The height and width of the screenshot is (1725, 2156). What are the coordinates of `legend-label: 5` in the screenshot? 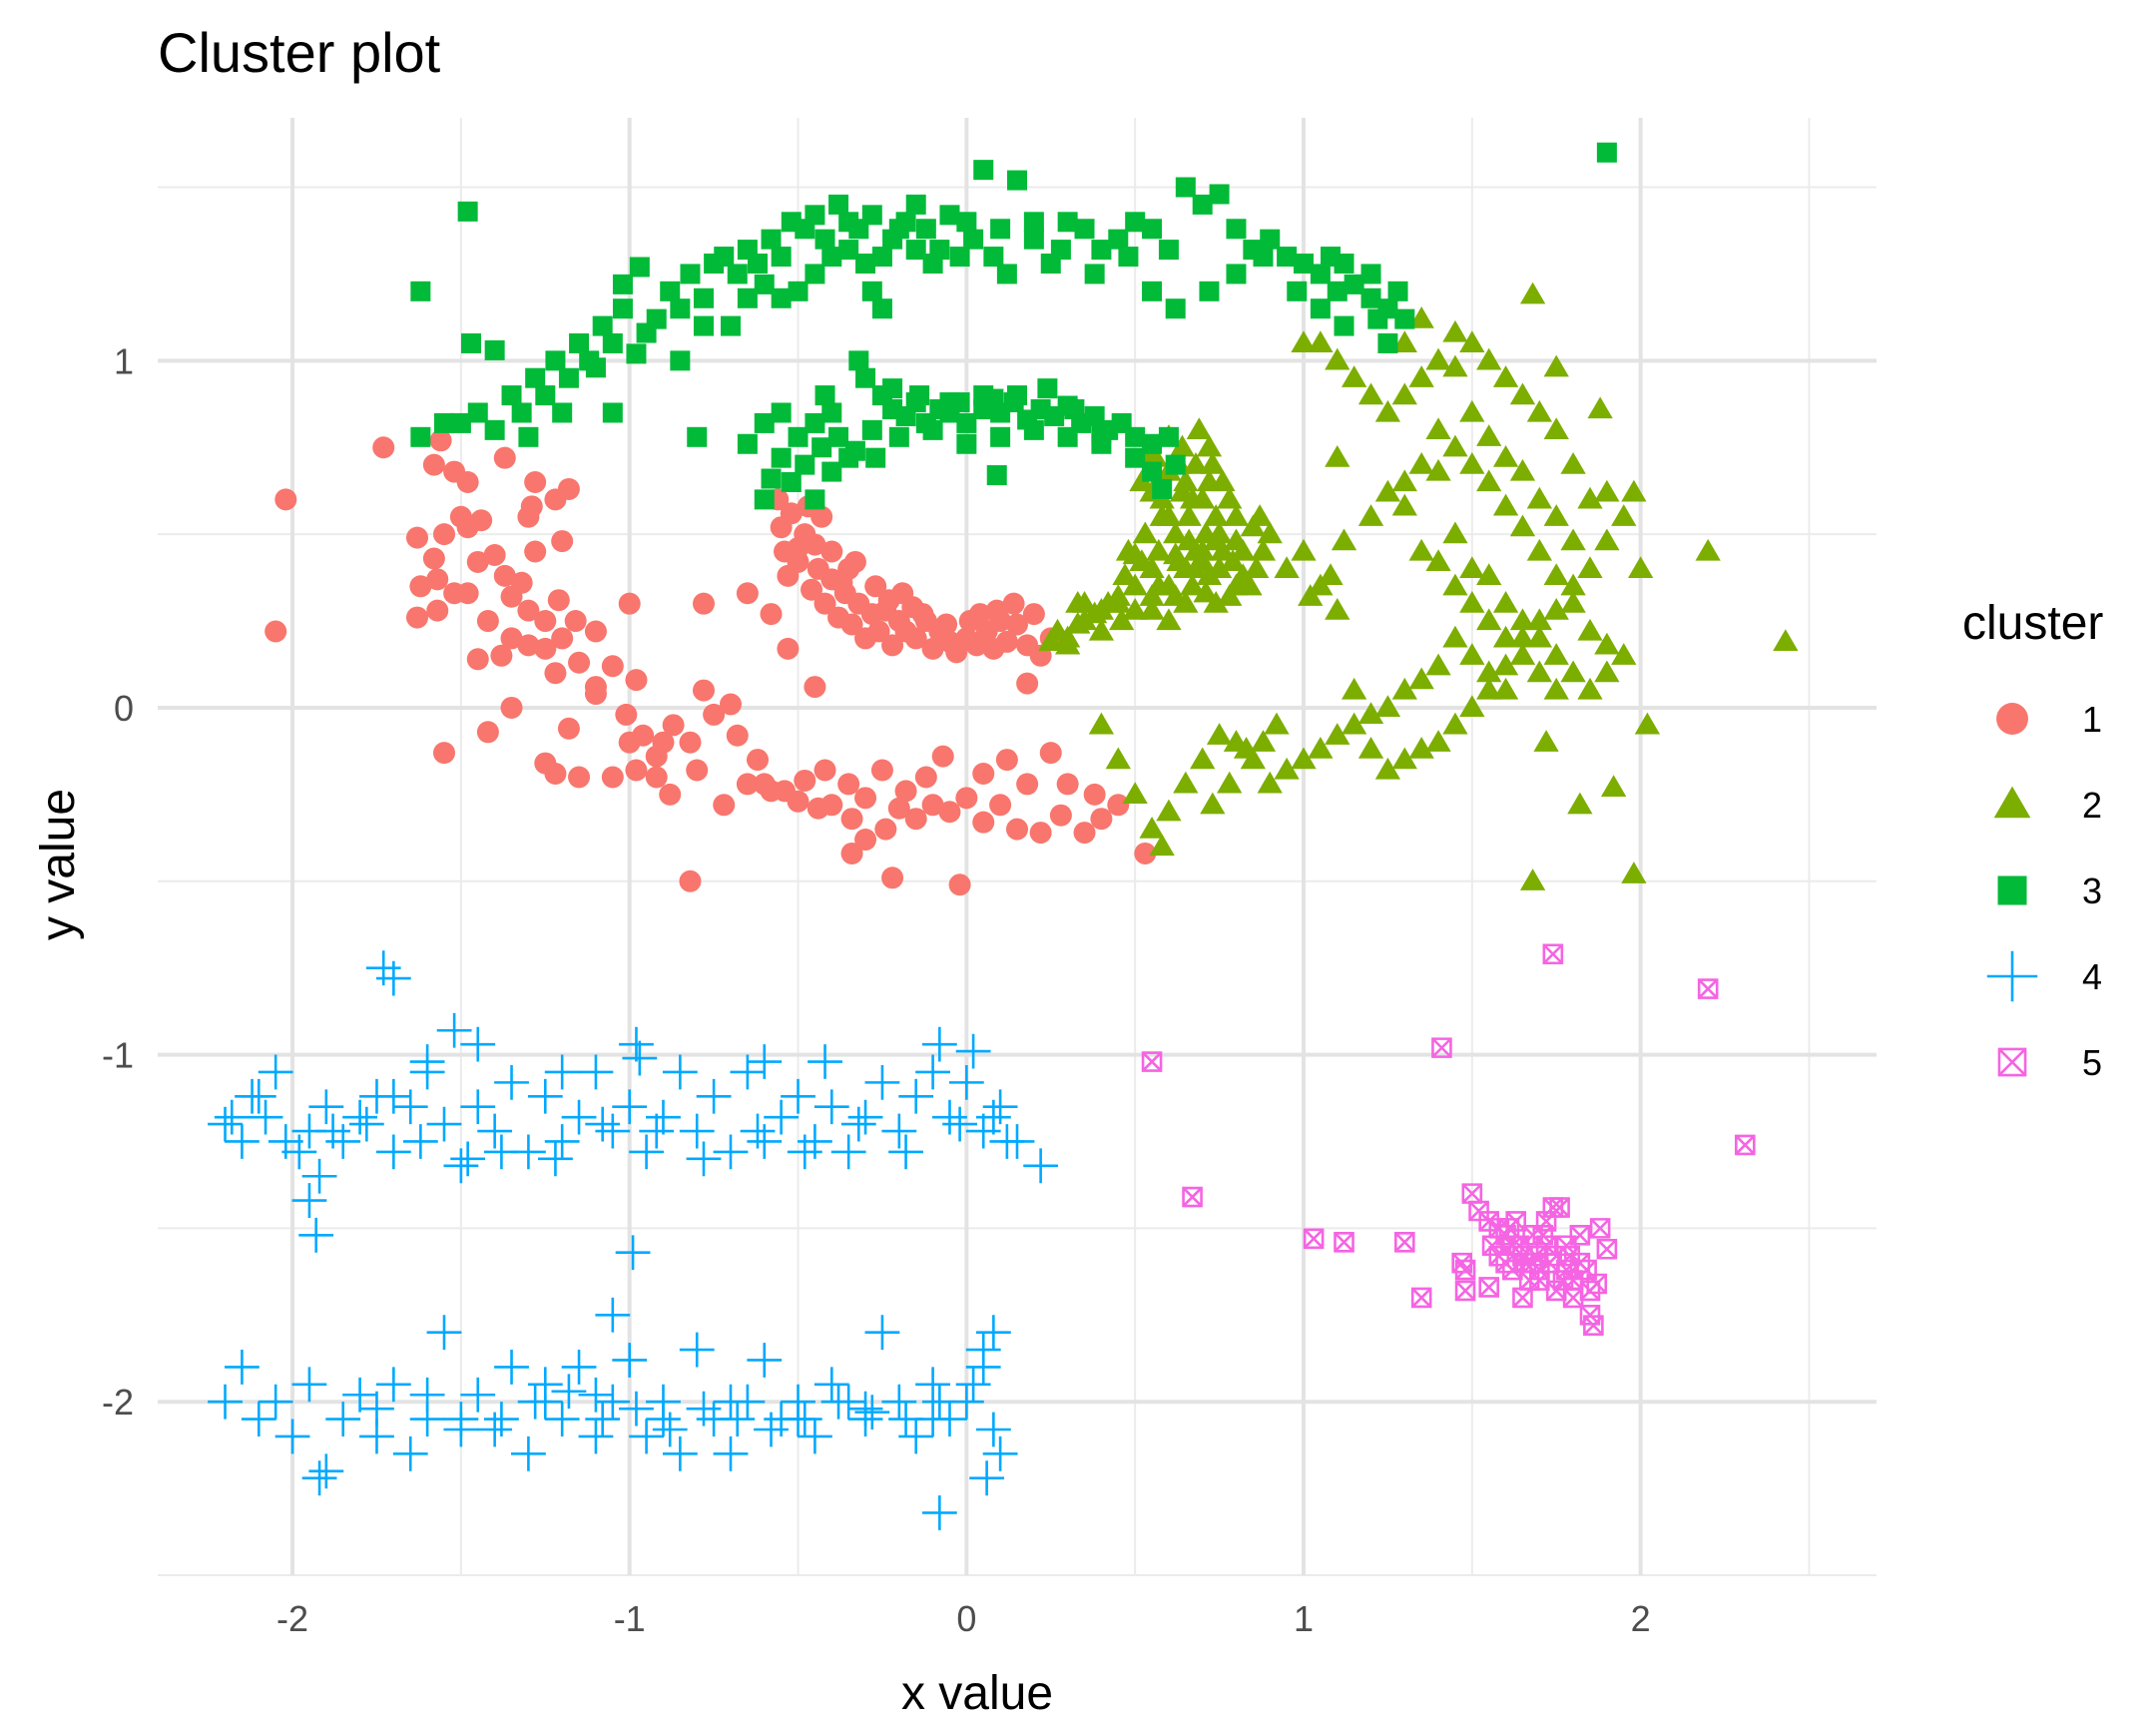 It's located at (2092, 1062).